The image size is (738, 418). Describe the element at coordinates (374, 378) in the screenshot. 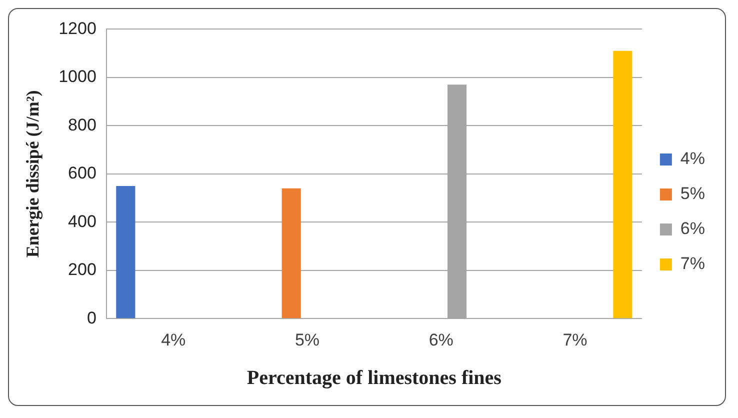

I see `x-axis-title: Percentage of limestones fines` at that location.